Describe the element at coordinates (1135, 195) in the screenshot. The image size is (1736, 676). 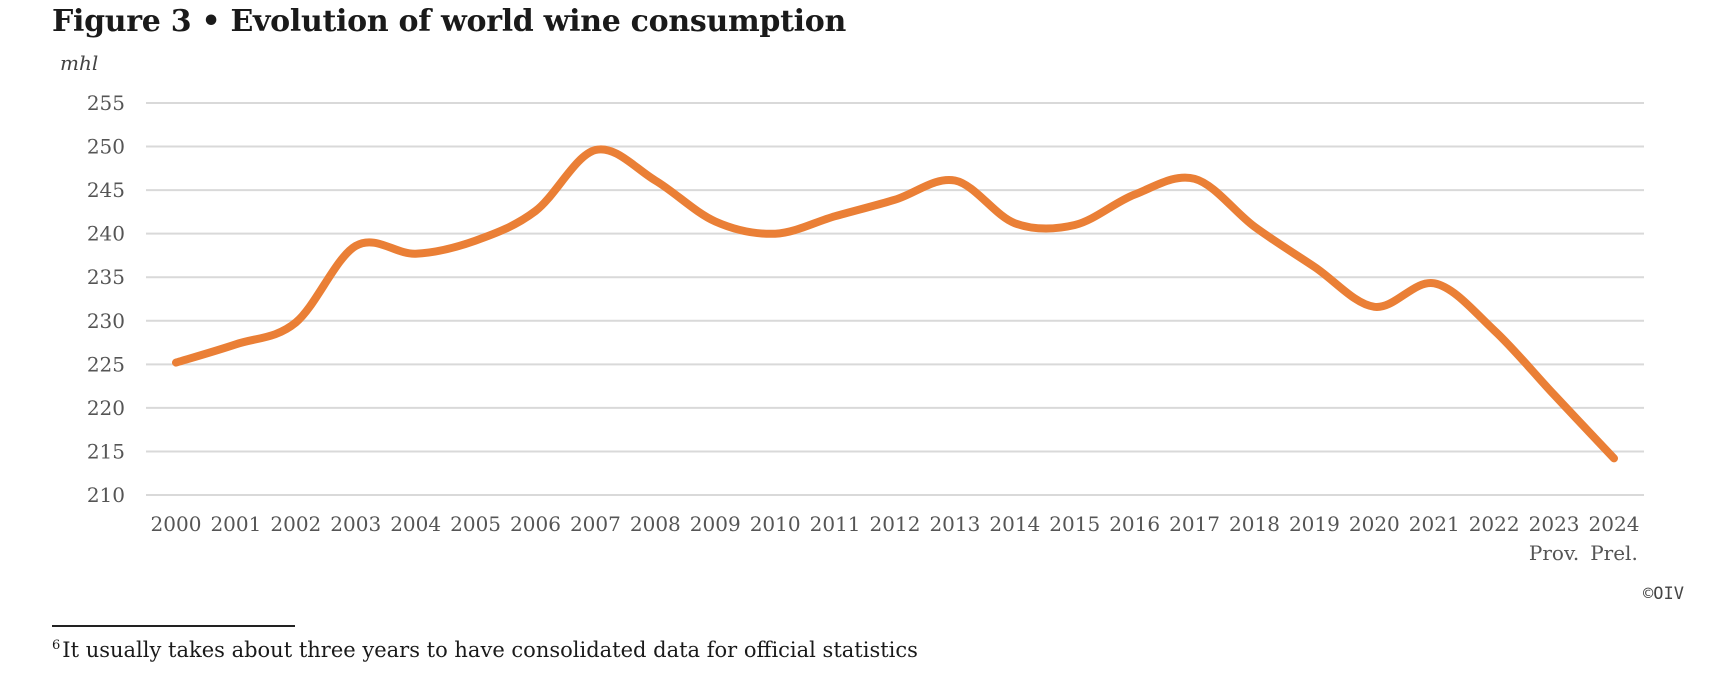
I see `data-point-2016` at that location.